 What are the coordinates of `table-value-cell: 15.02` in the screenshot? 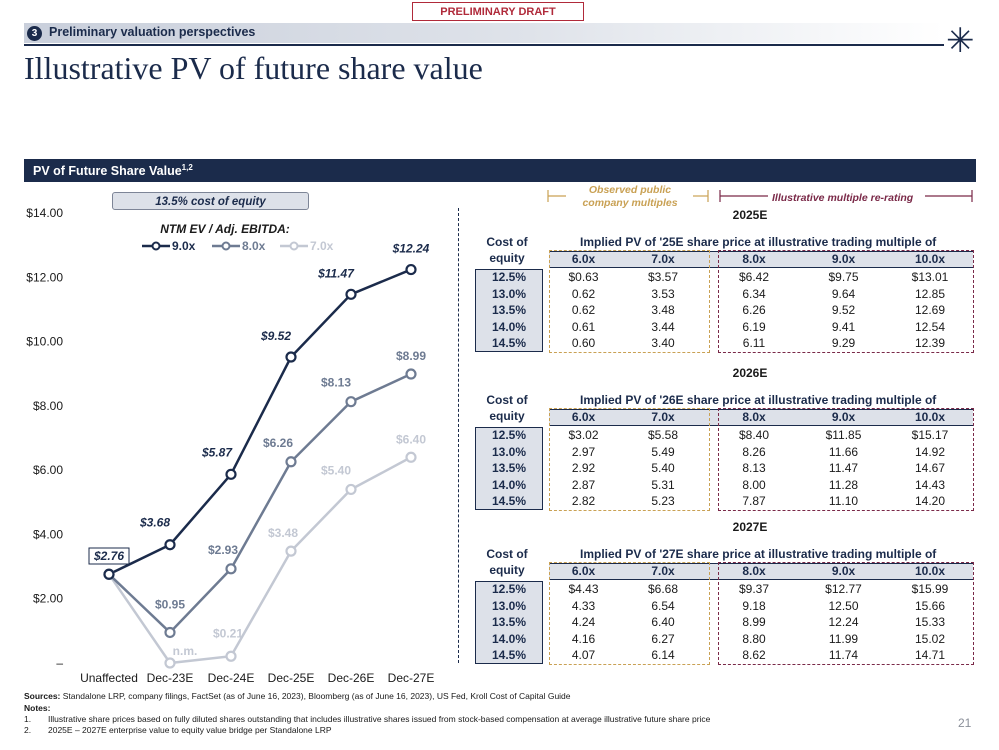 It's located at (930, 638).